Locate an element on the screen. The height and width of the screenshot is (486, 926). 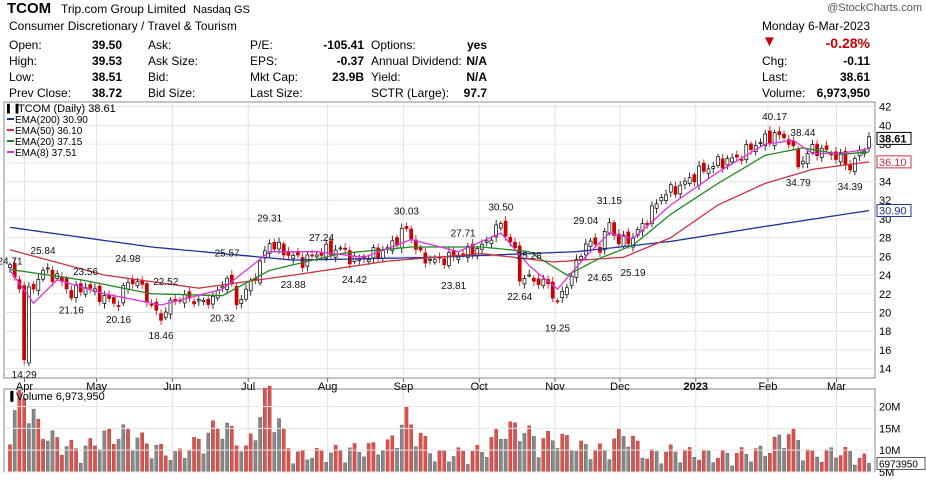
x-month-label: Apr is located at coordinates (24, 387).